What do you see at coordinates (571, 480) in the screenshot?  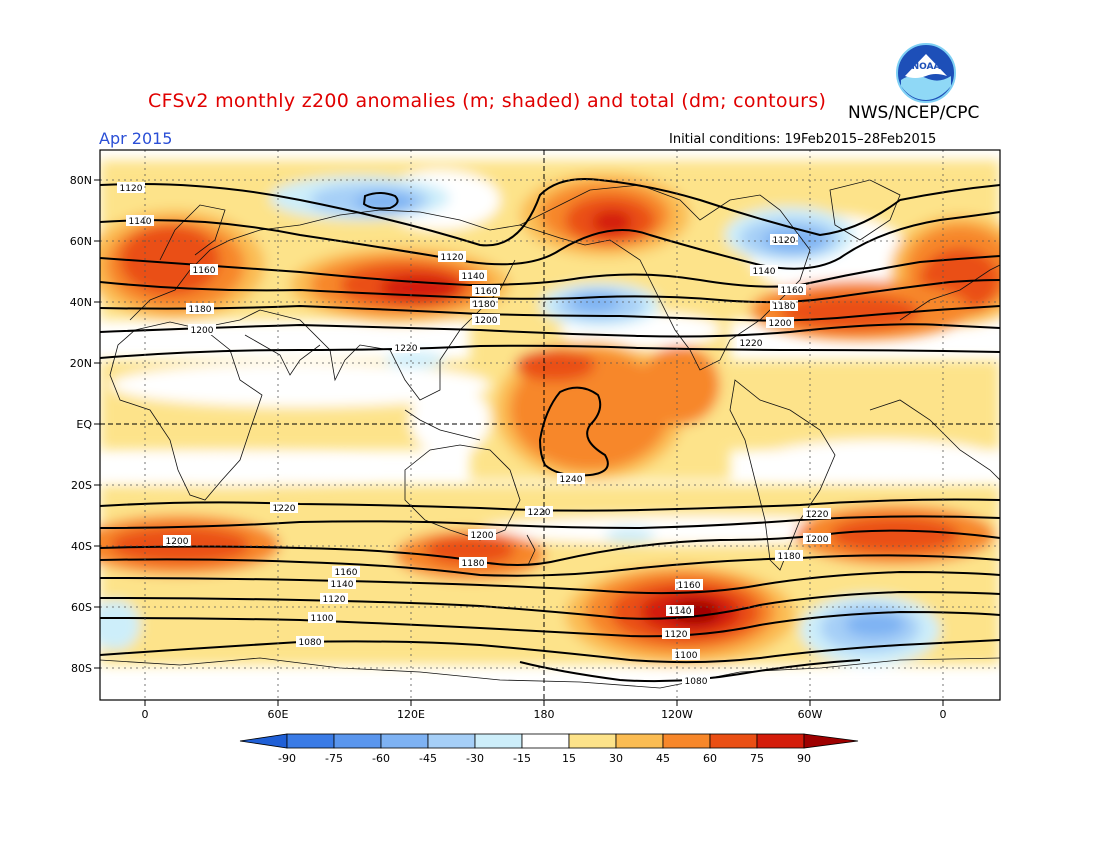 I see `svg-text: 1240` at bounding box center [571, 480].